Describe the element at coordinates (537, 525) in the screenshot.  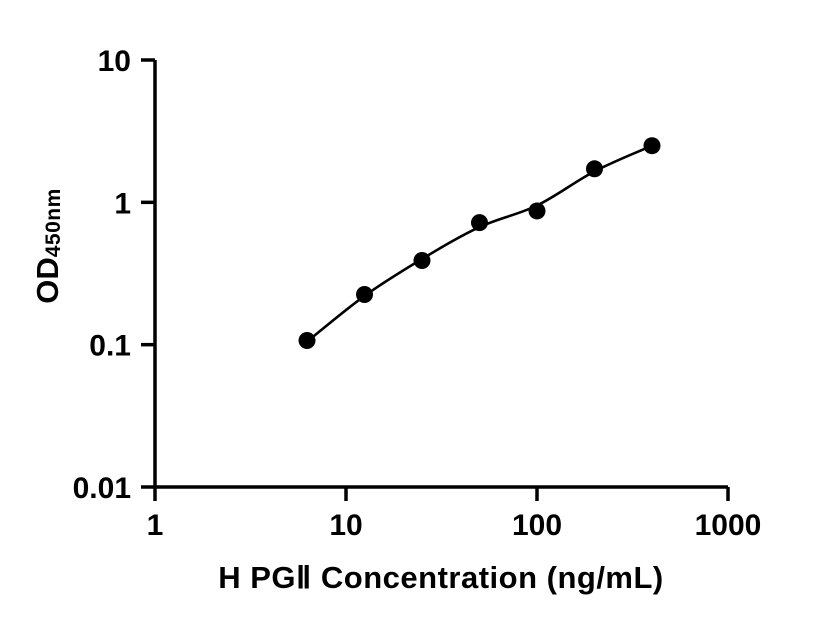
I see `x-tick-label: 100` at that location.